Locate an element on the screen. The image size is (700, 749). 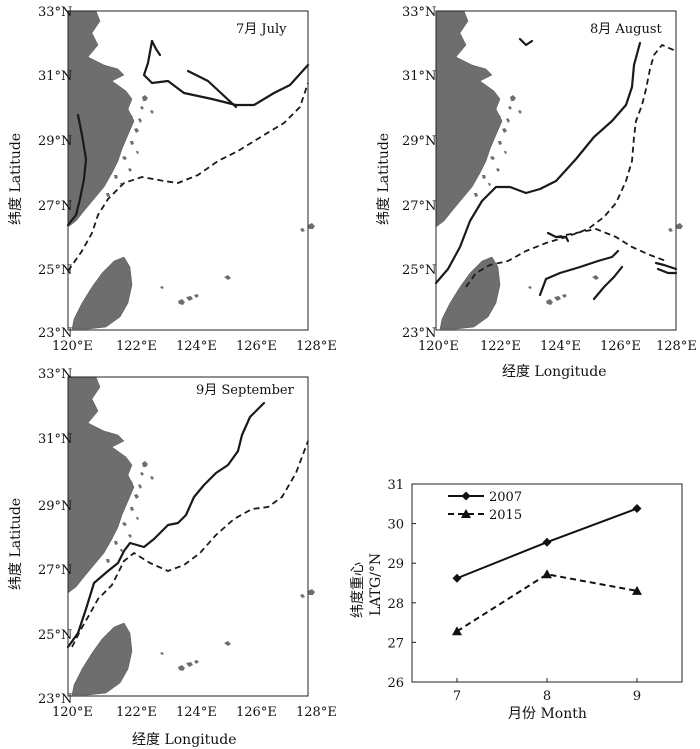
ytick-july-5: 23°N is located at coordinates (55, 333).